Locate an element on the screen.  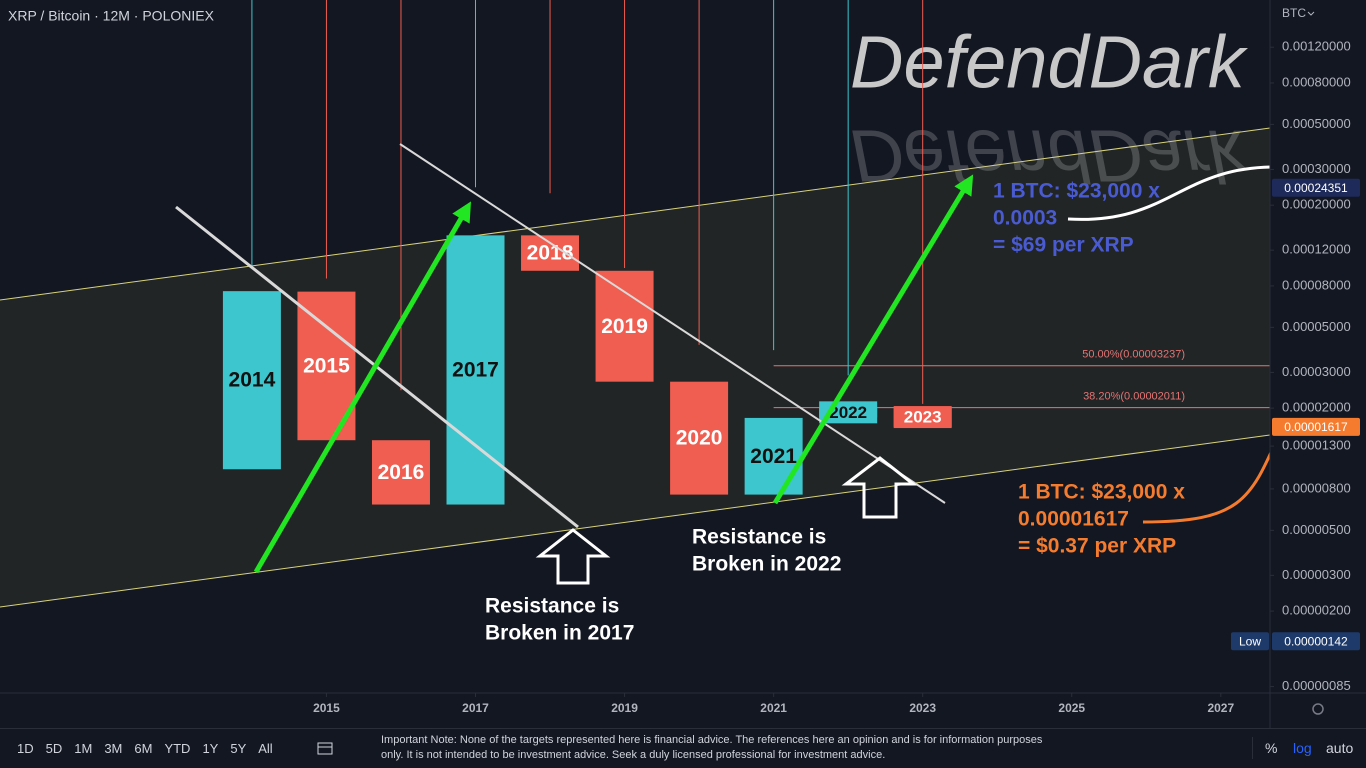
x-tick-label: 2017 is located at coordinates (475, 708).